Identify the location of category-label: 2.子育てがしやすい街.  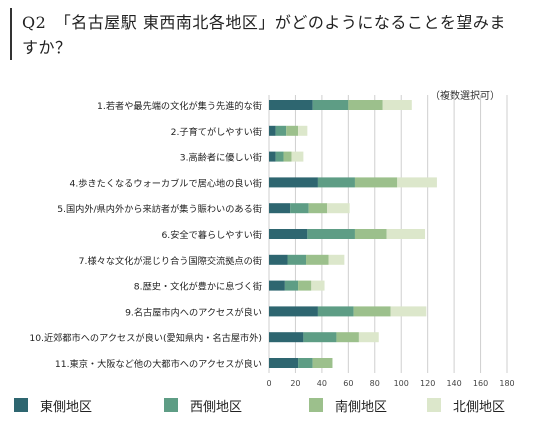
(216, 132).